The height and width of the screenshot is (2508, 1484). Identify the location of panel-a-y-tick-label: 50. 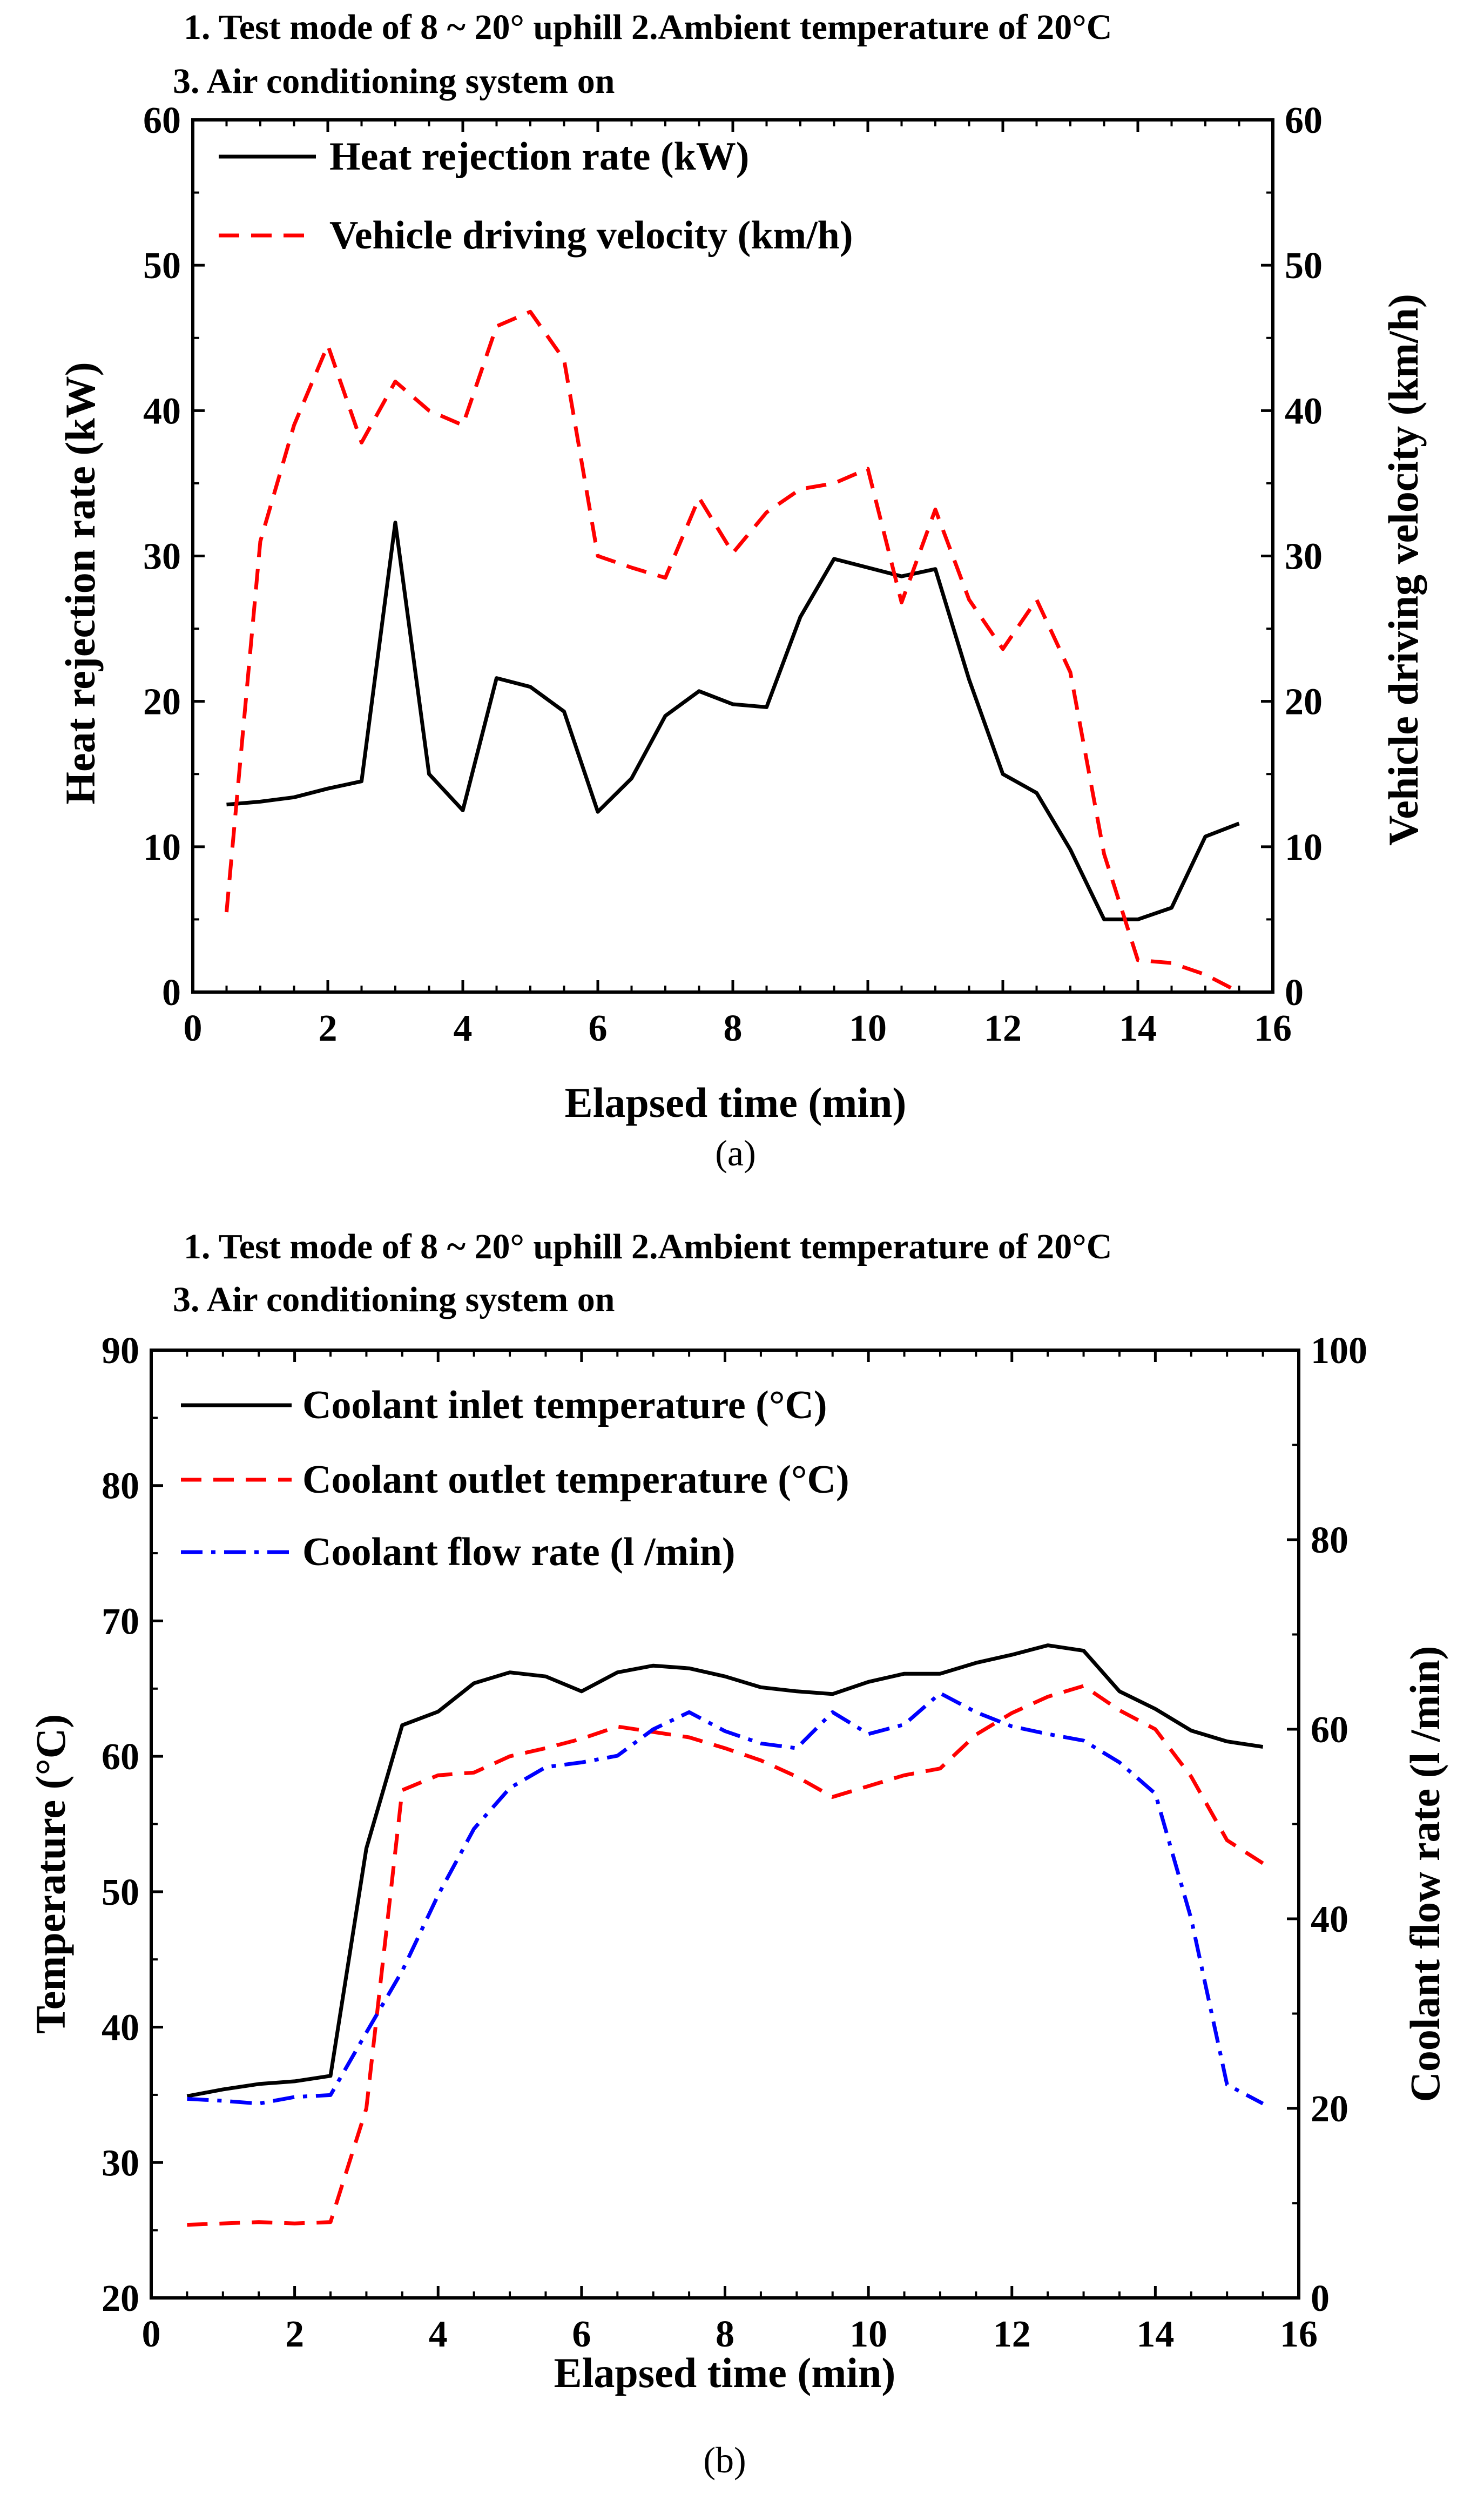
(162, 266).